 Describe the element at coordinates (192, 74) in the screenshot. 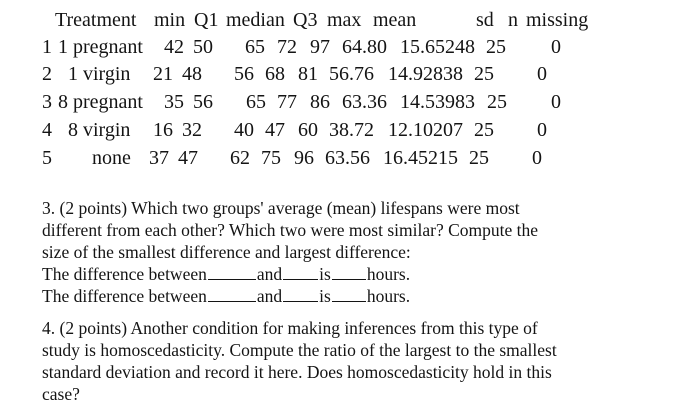

I see `cell-q1: 48` at that location.